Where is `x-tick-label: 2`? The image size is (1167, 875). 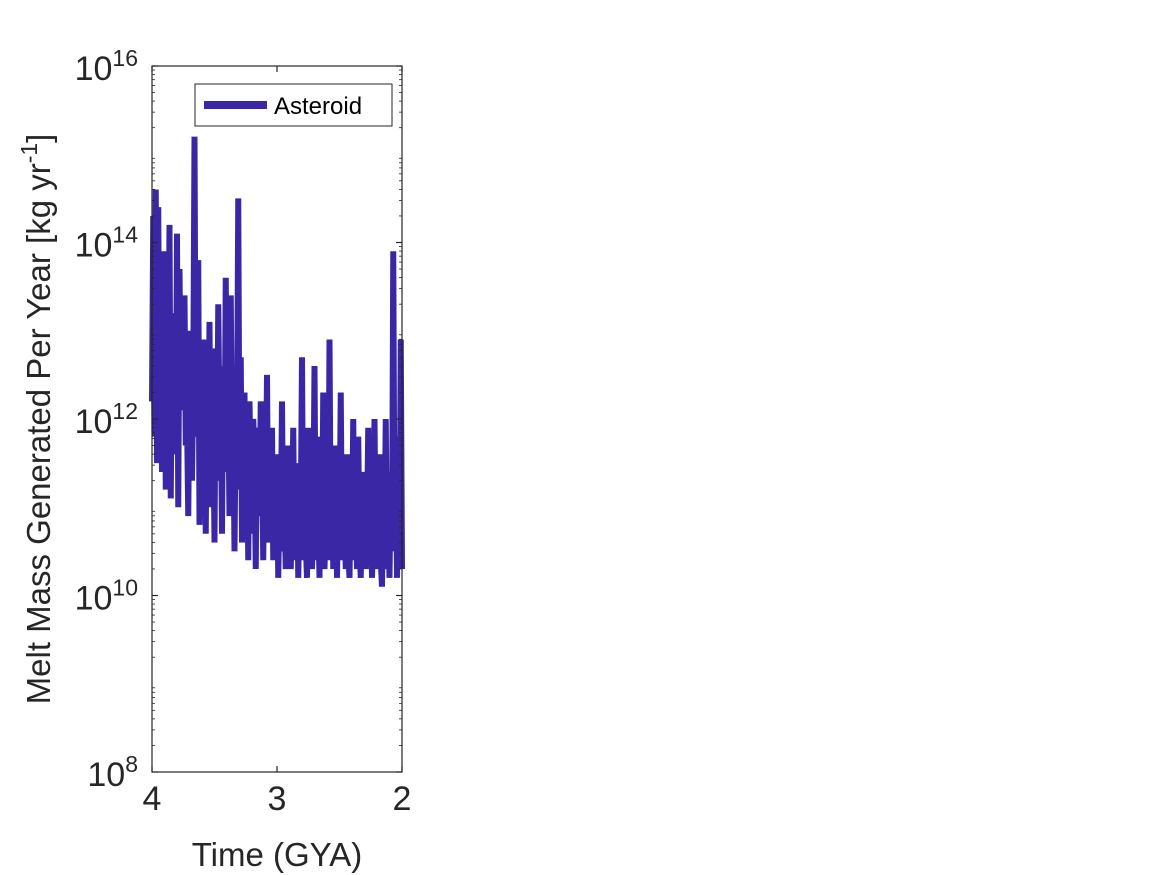
x-tick-label: 2 is located at coordinates (402, 799).